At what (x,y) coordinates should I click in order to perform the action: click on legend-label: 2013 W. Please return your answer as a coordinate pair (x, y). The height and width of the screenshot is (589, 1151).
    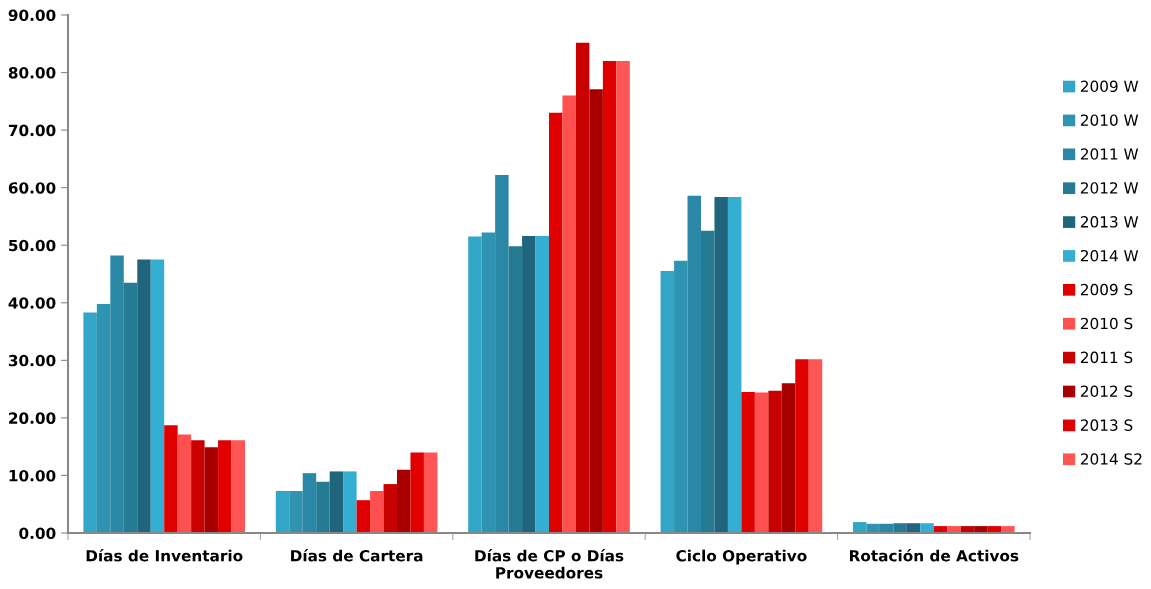
    Looking at the image, I should click on (1109, 222).